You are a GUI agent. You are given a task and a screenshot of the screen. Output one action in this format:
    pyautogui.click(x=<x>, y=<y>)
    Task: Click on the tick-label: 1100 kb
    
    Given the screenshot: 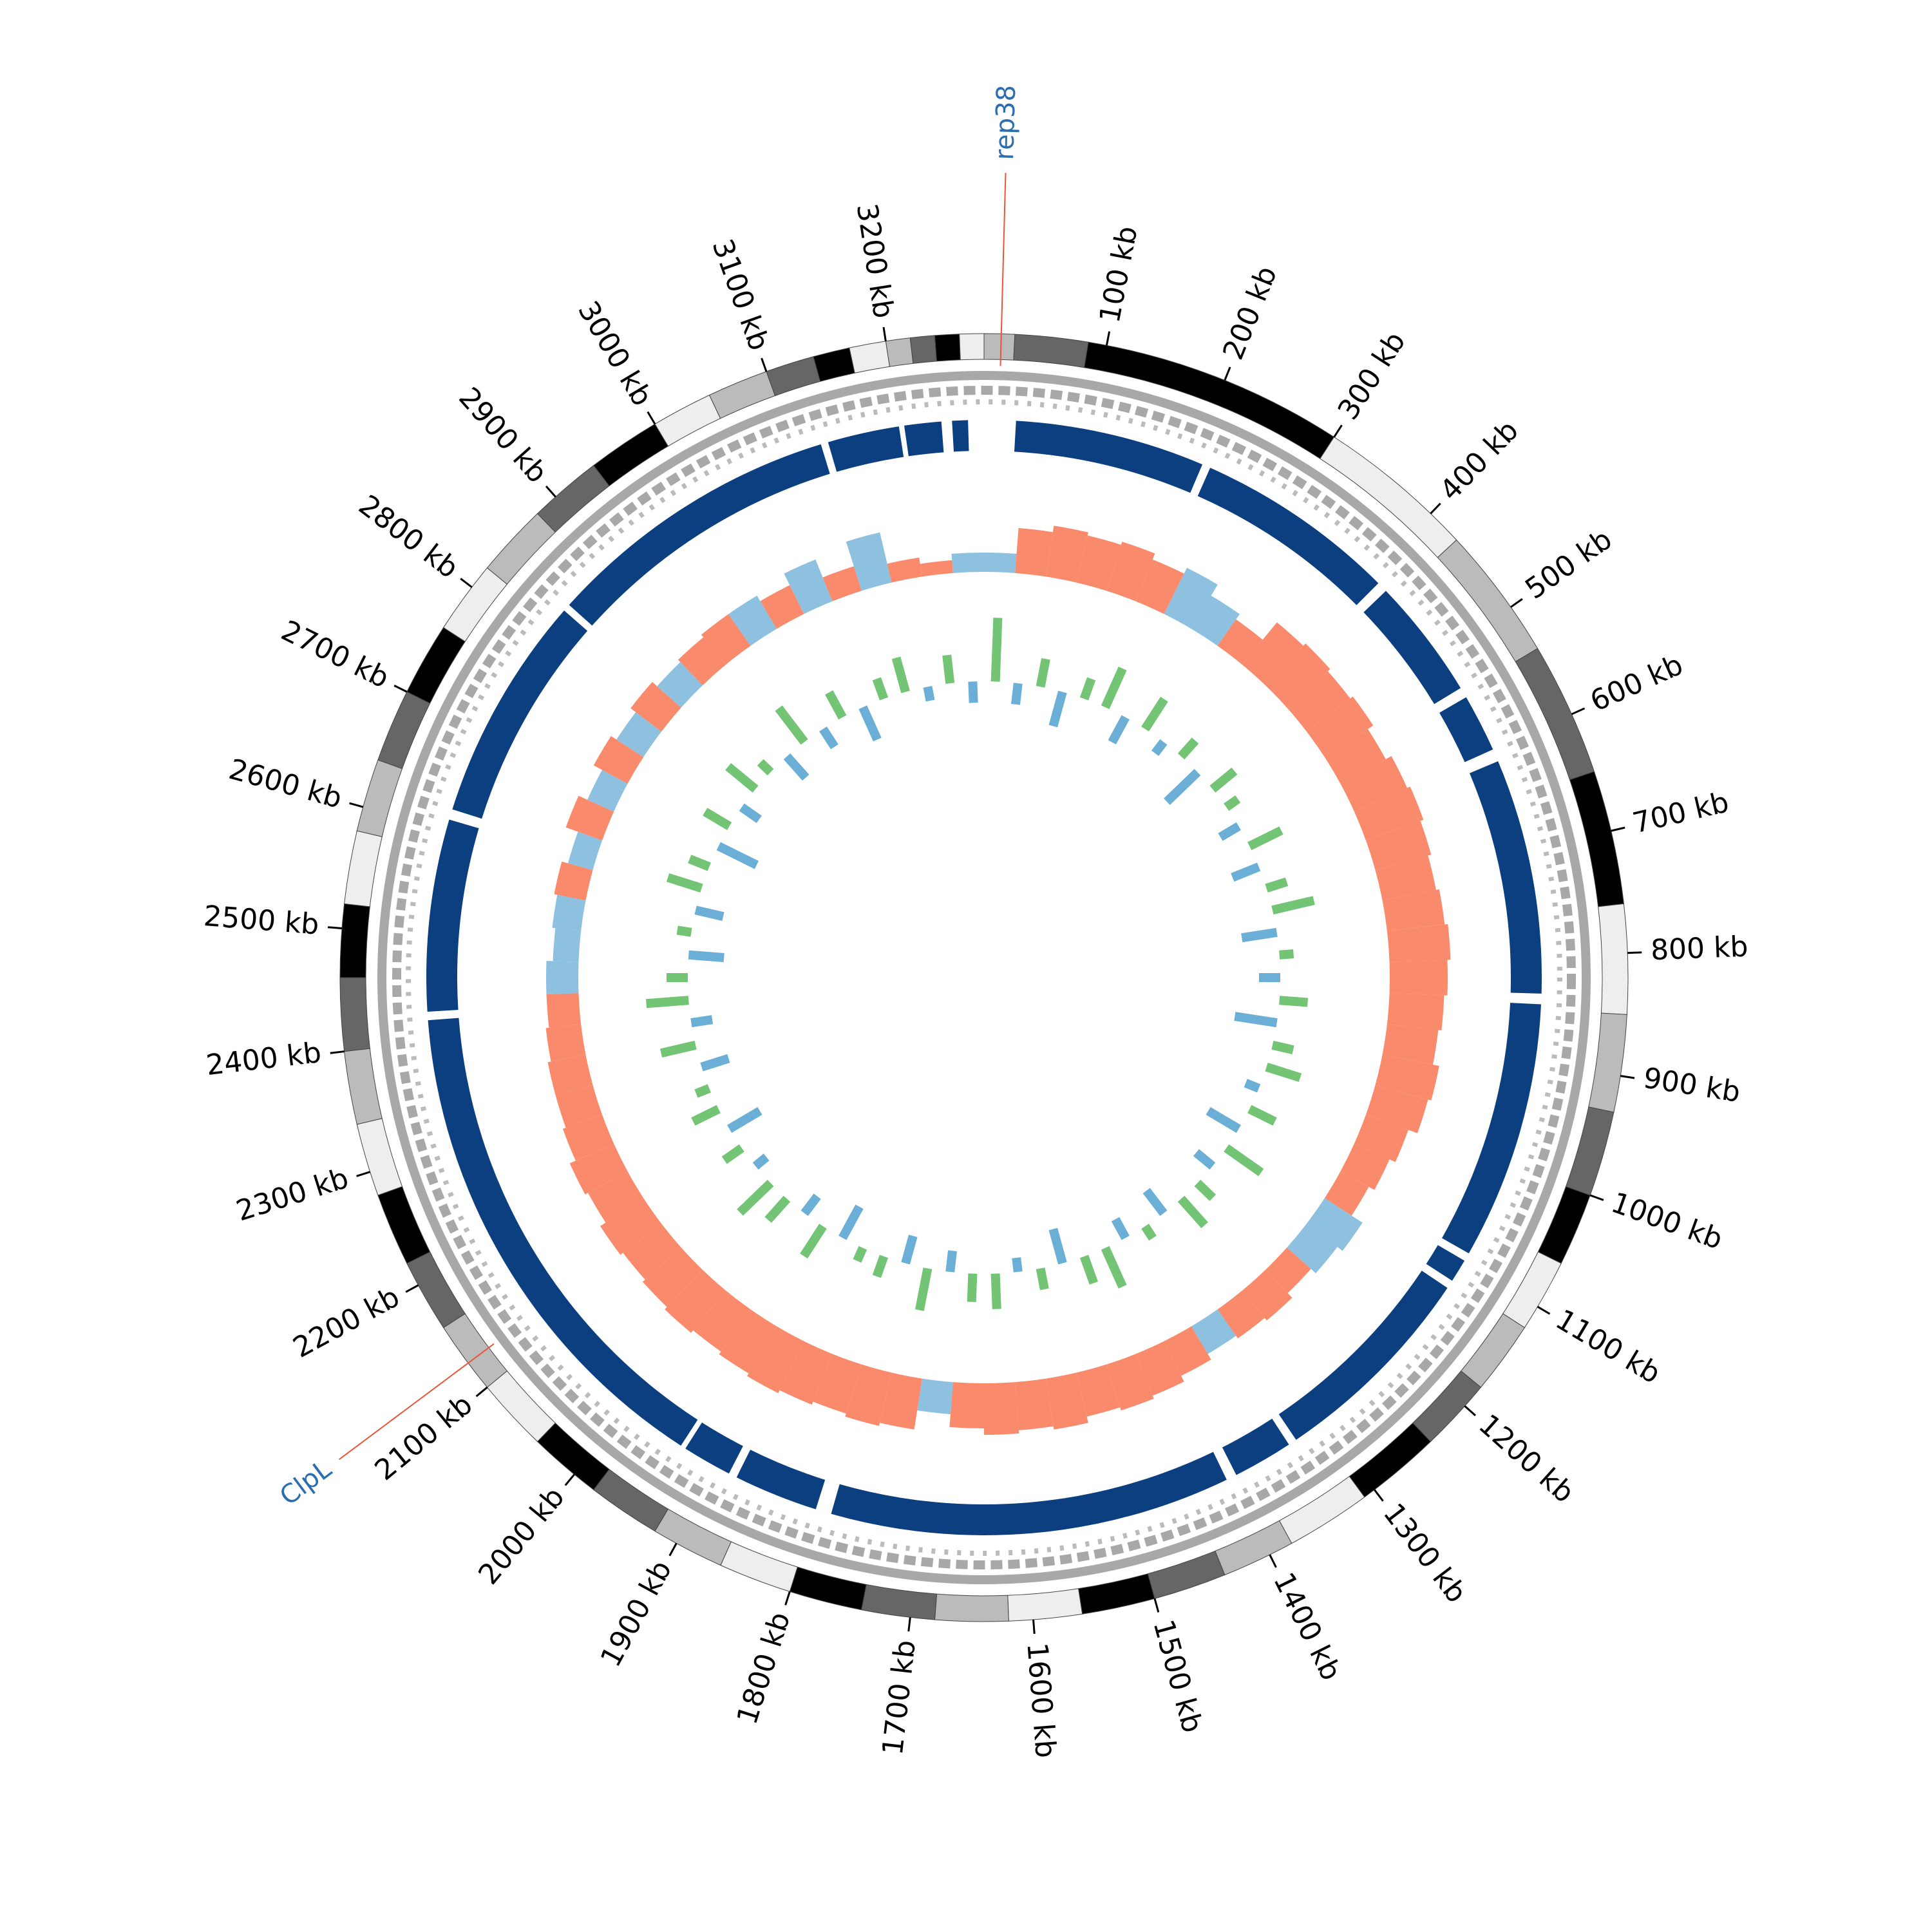 What is the action you would take?
    pyautogui.click(x=1608, y=1347)
    